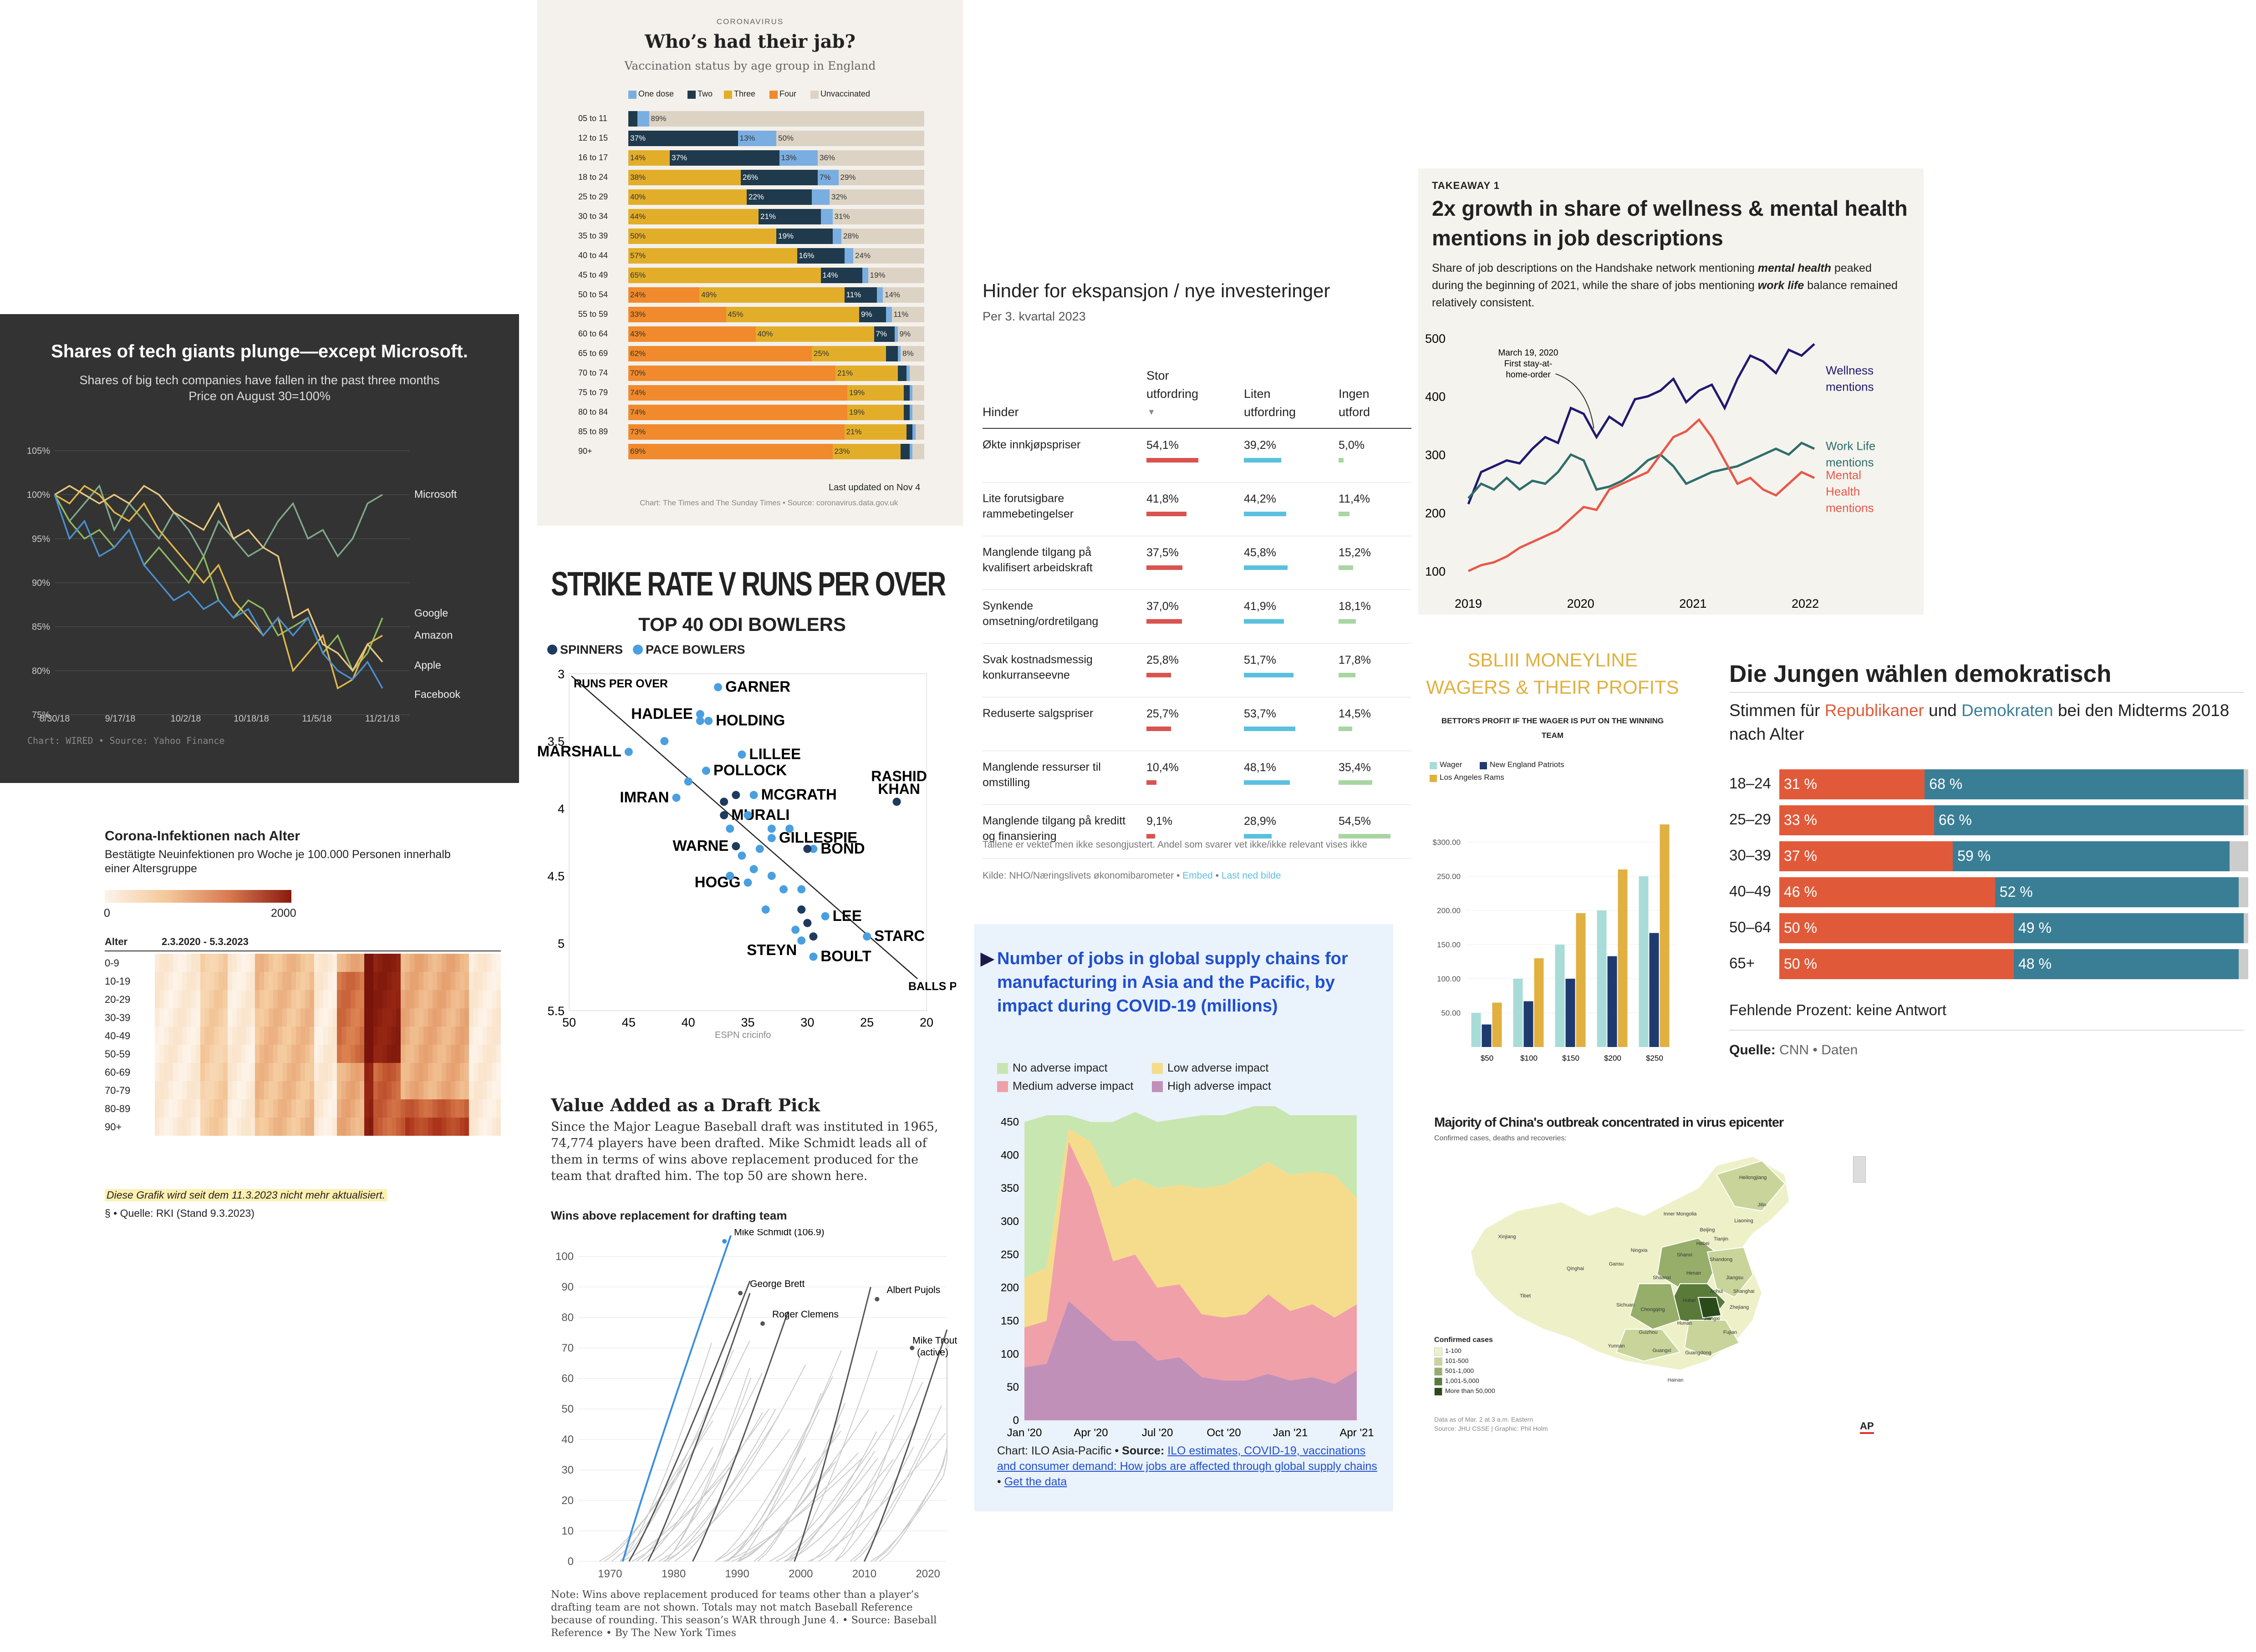  Describe the element at coordinates (1010, 1288) in the screenshot. I see `ilo-y-tick: 200` at that location.